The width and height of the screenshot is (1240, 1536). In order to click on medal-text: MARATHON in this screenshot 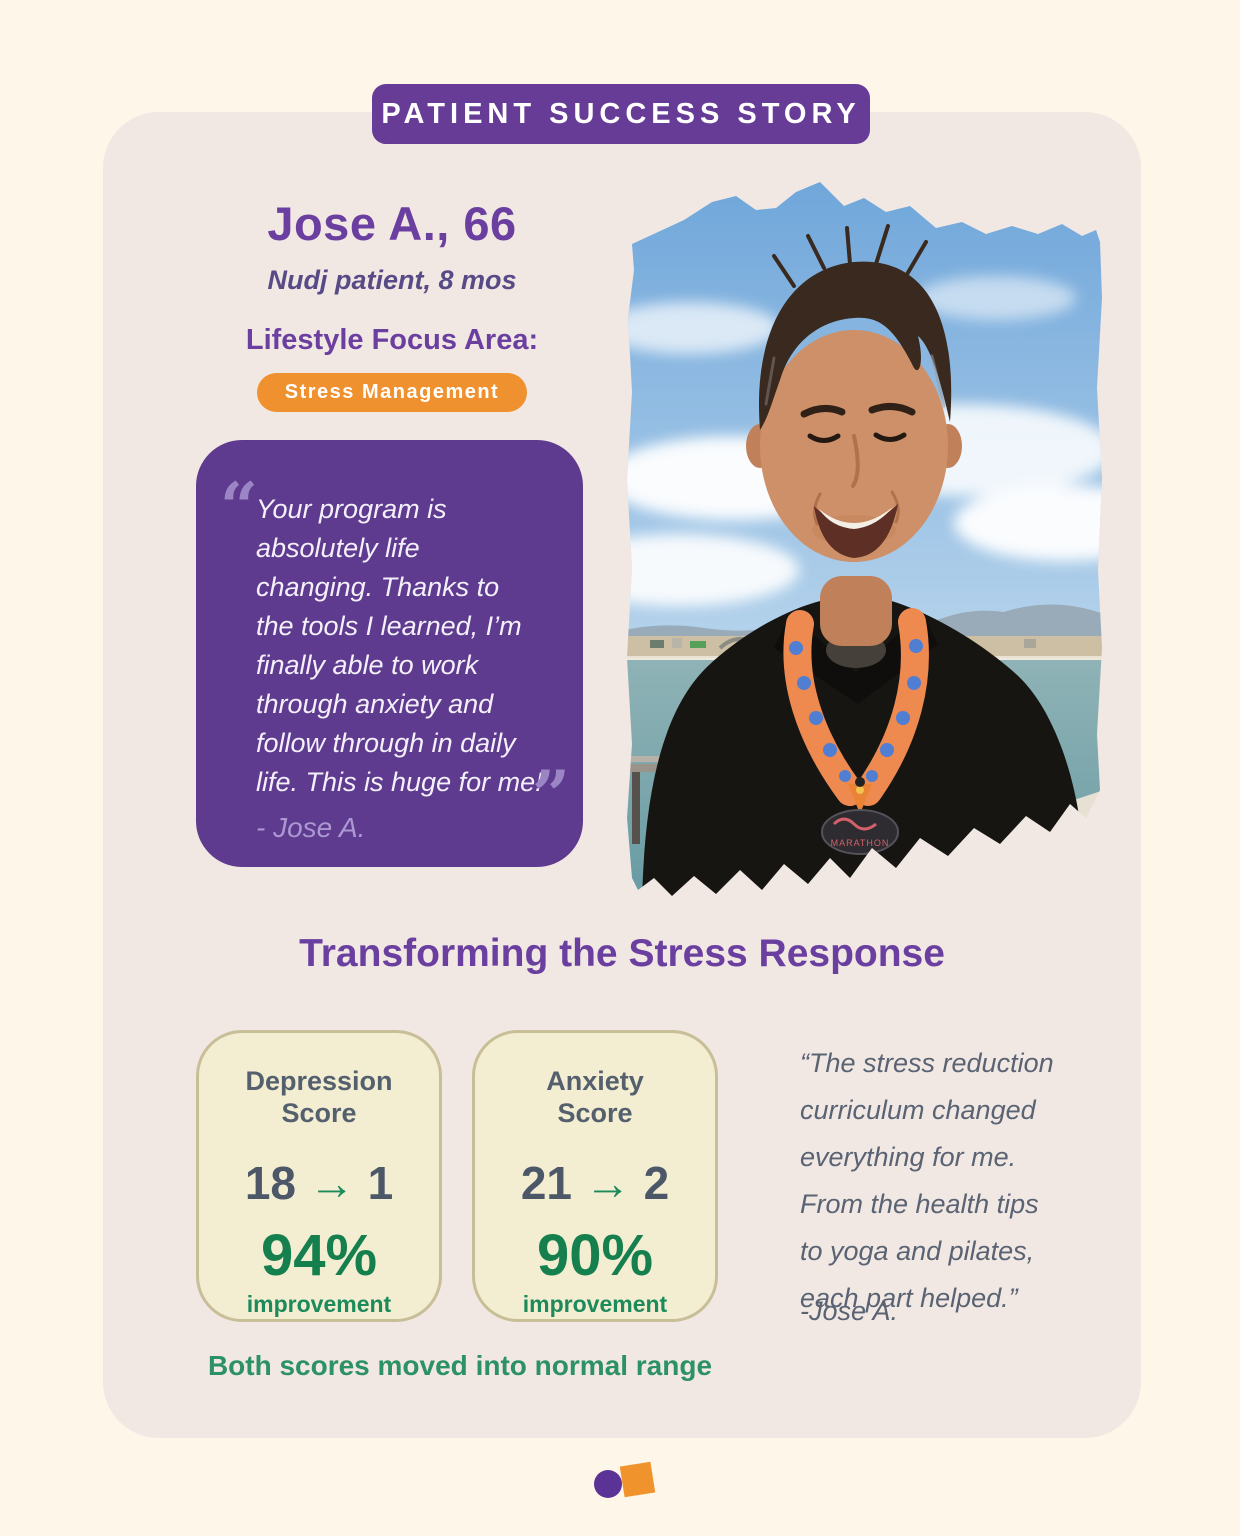, I will do `click(860, 843)`.